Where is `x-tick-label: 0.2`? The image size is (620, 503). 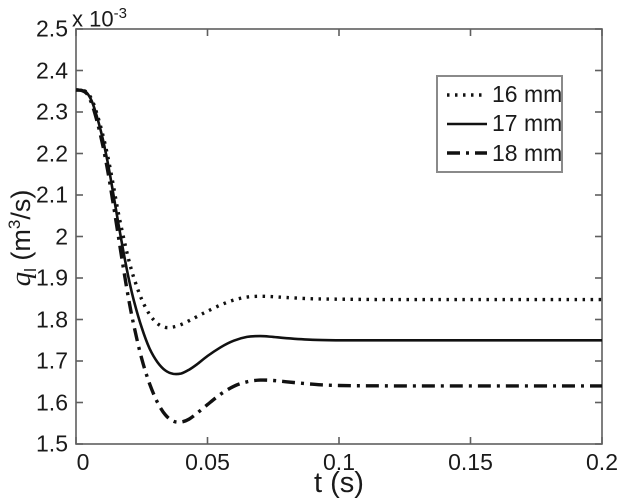 x-tick-label: 0.2 is located at coordinates (602, 462).